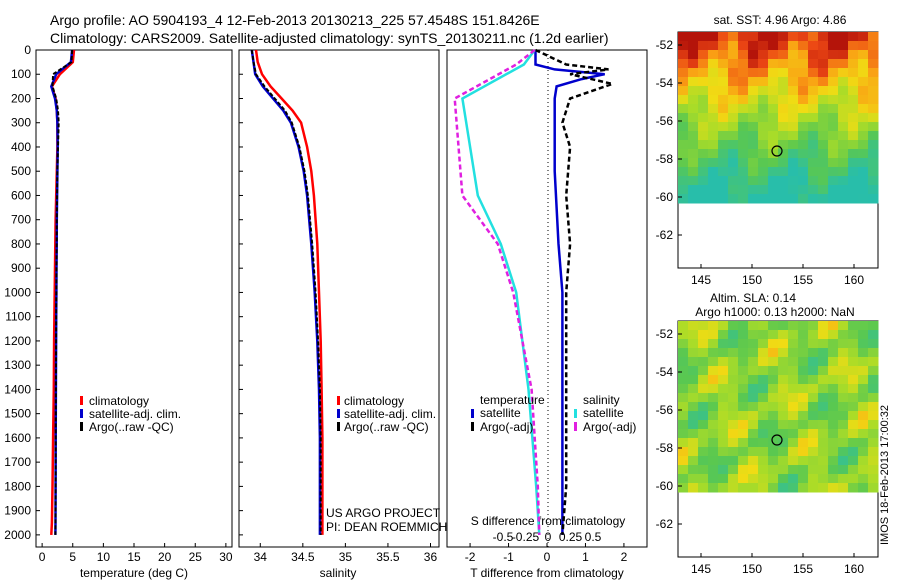 The width and height of the screenshot is (900, 580). What do you see at coordinates (17, 414) in the screenshot?
I see `depth-tick-label: 1500` at bounding box center [17, 414].